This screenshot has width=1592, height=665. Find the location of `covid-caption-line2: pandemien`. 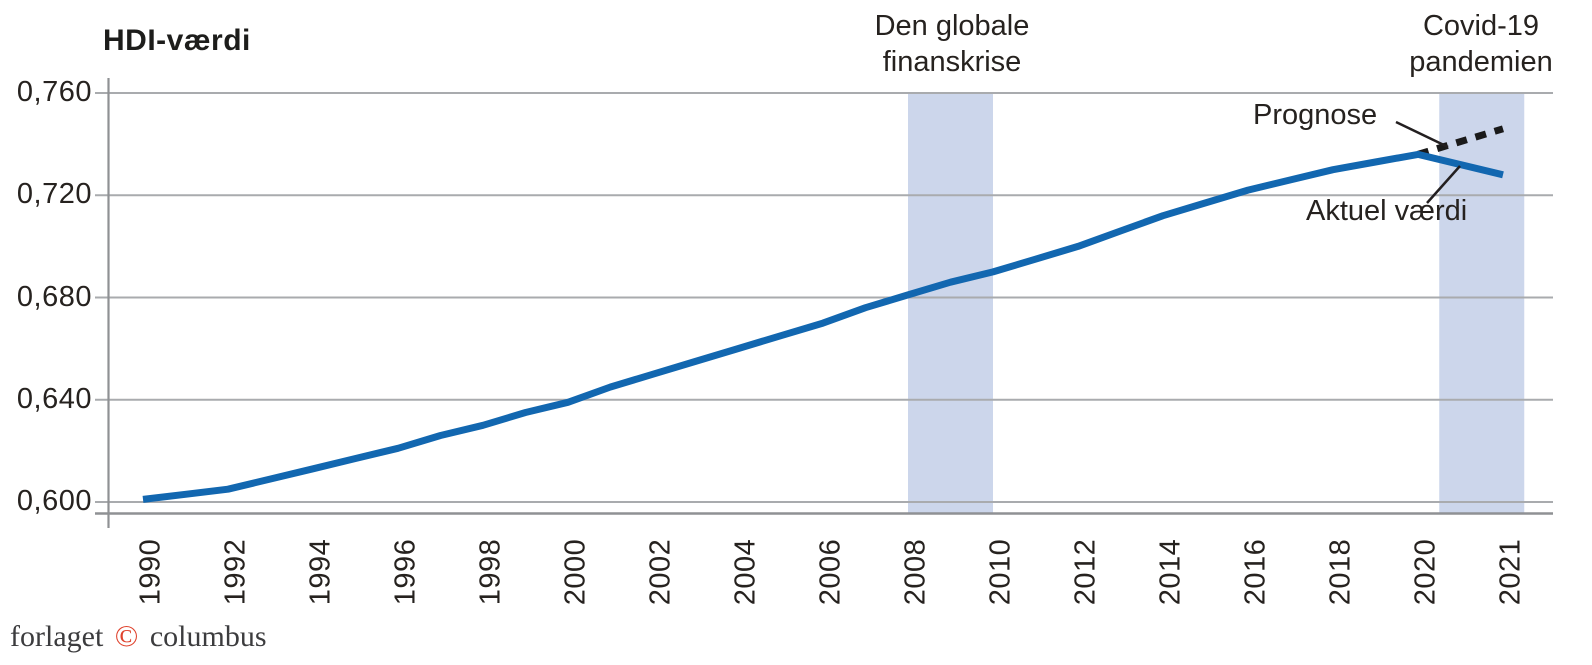

covid-caption-line2: pandemien is located at coordinates (1481, 62).